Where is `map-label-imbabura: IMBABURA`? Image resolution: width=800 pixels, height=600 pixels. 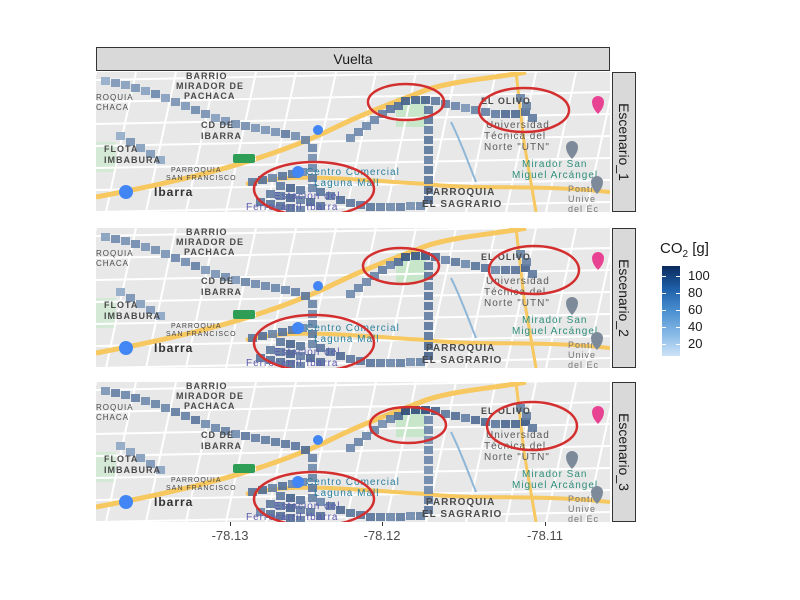
map-label-imbabura: IMBABURA is located at coordinates (132, 470).